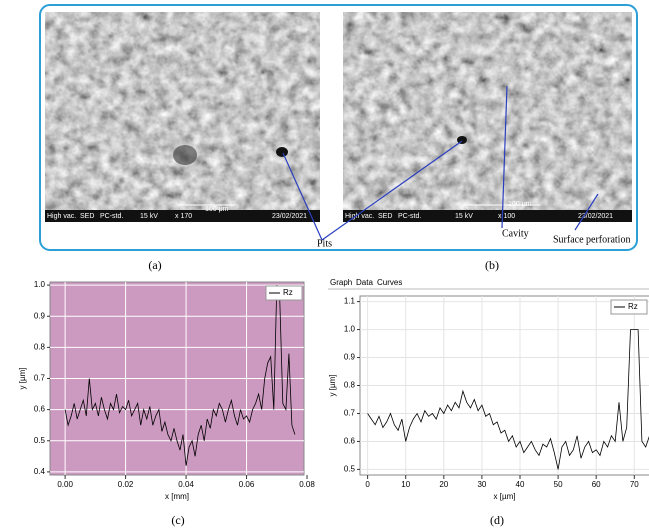 The height and width of the screenshot is (531, 649). Describe the element at coordinates (596, 484) in the screenshot. I see `x-tick-label: 60` at that location.